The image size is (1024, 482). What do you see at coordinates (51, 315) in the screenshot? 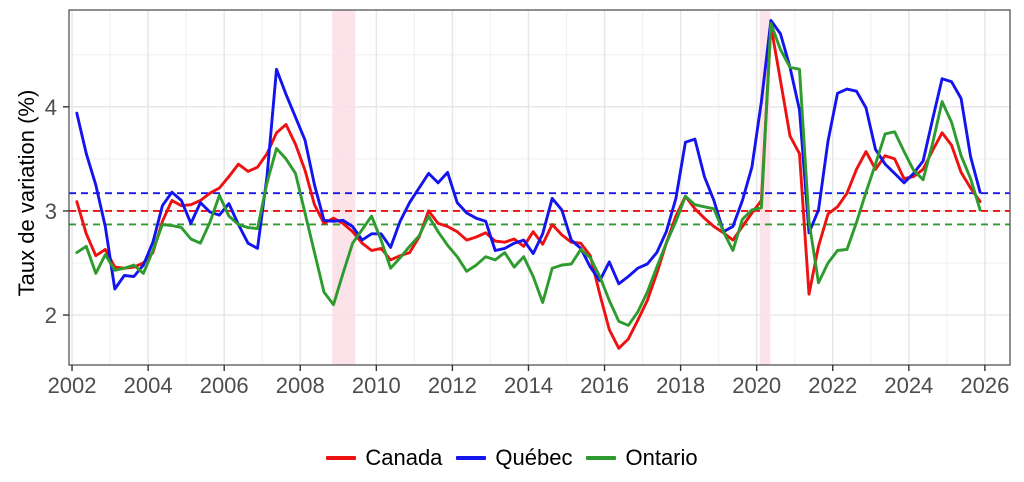
I see `y-tick-label: 2` at bounding box center [51, 315].